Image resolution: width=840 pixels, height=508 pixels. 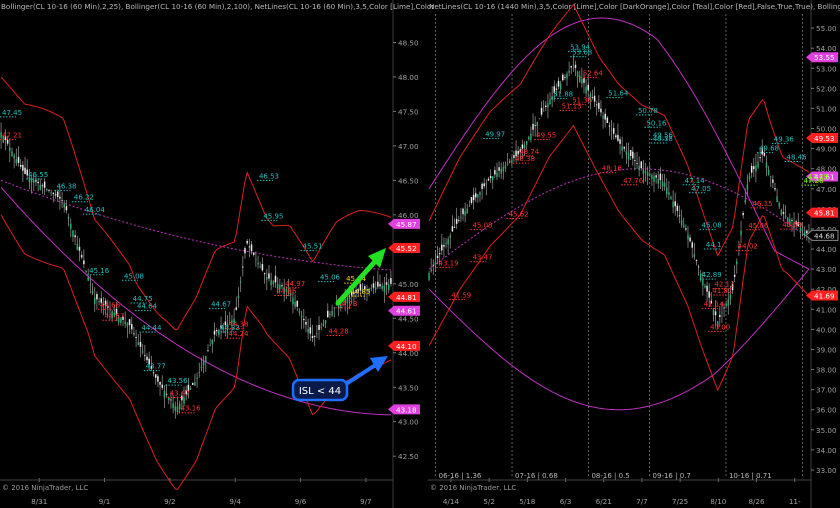 What do you see at coordinates (408, 422) in the screenshot?
I see `y-tick-label: 43.00` at bounding box center [408, 422].